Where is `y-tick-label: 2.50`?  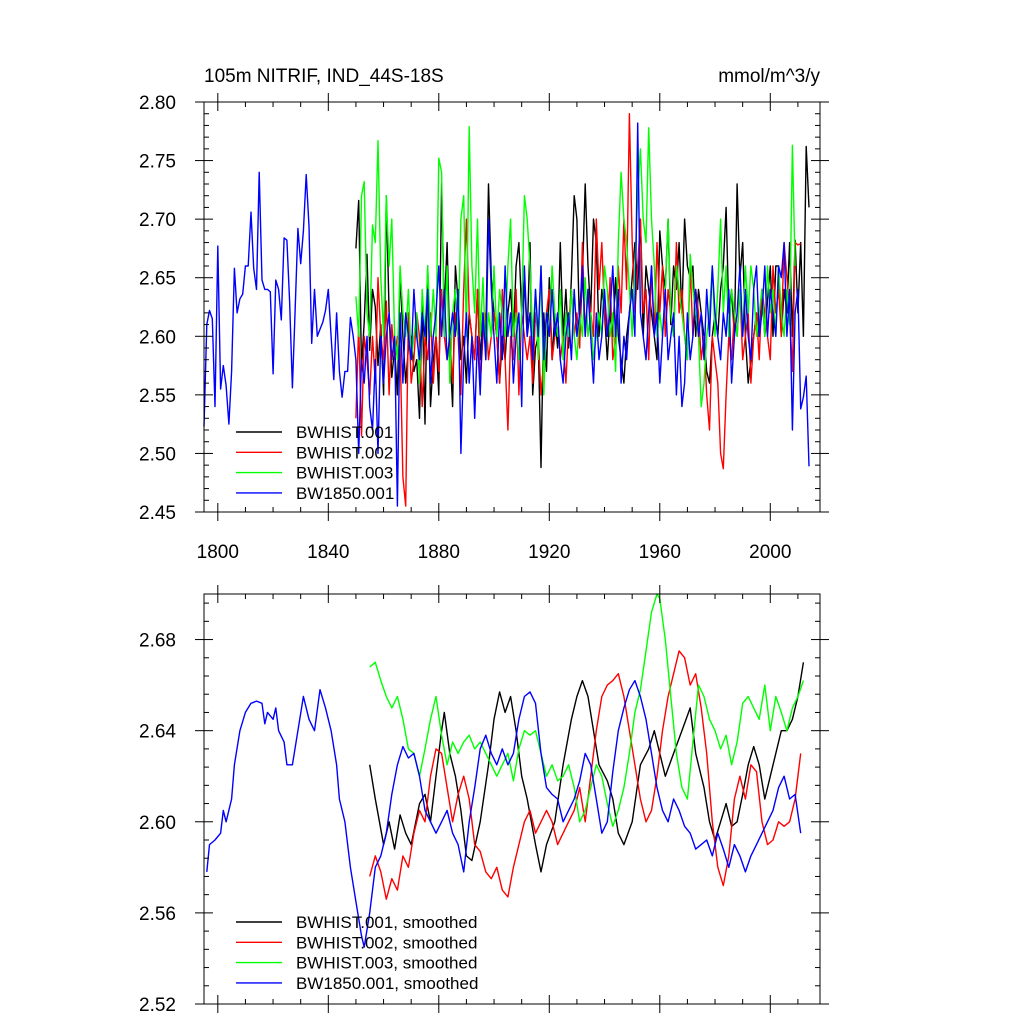
y-tick-label: 2.50 is located at coordinates (157, 454).